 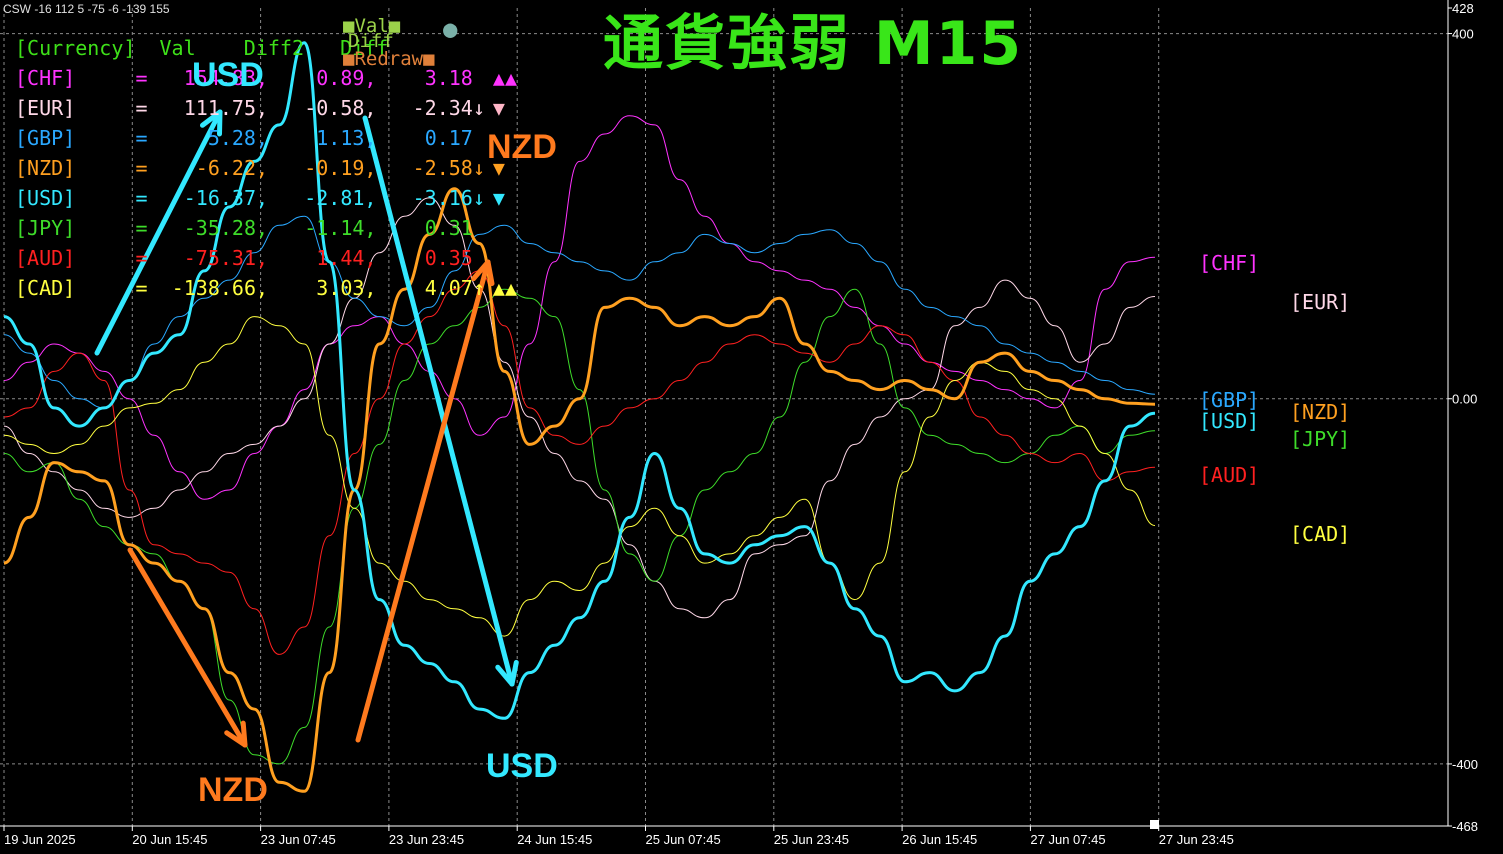 I want to click on table-row: [NZD] = -6.22, -0.19, -2.58↓ ▼, so click(x=260, y=168).